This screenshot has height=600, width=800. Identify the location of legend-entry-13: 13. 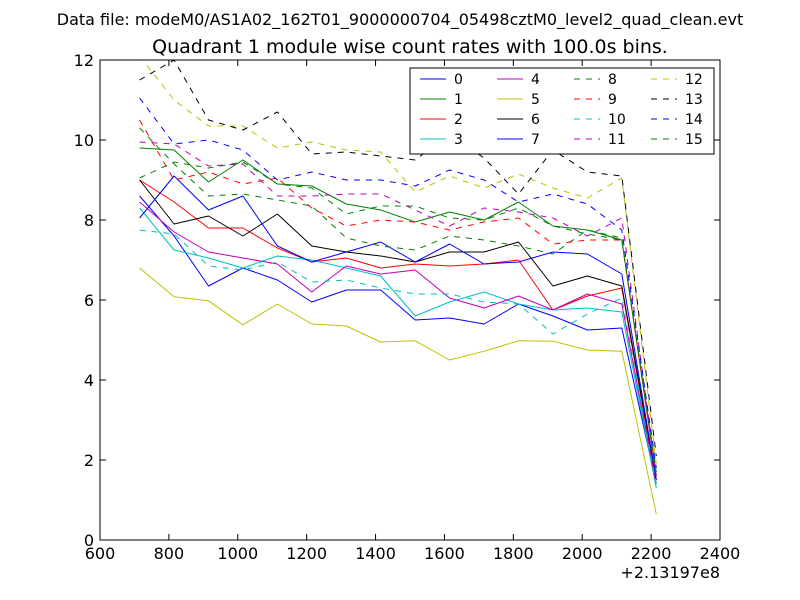
(677, 100).